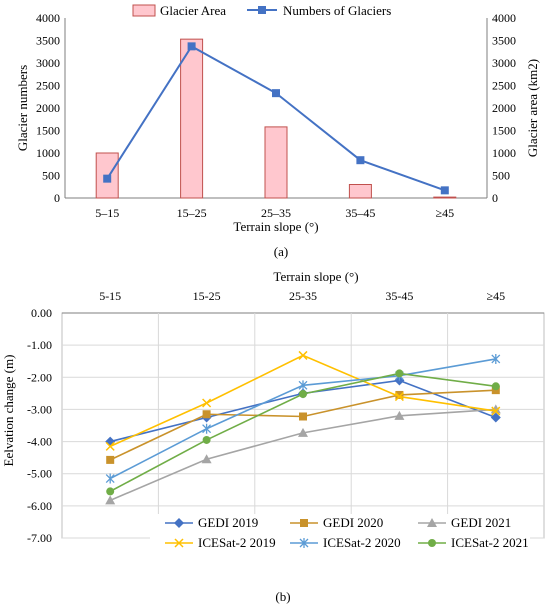  Describe the element at coordinates (41, 313) in the screenshot. I see `y-tick-label: 0.00` at that location.